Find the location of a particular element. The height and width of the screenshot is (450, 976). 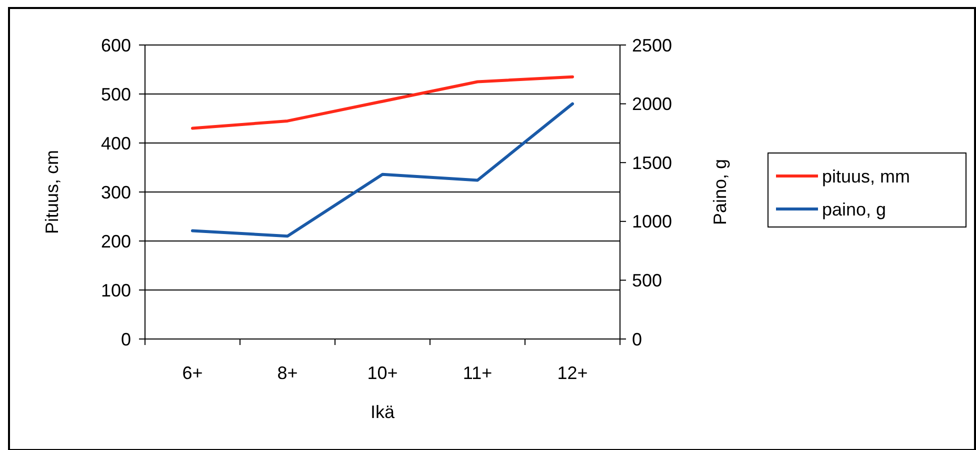

y2-tick-label: 2000 is located at coordinates (652, 104).